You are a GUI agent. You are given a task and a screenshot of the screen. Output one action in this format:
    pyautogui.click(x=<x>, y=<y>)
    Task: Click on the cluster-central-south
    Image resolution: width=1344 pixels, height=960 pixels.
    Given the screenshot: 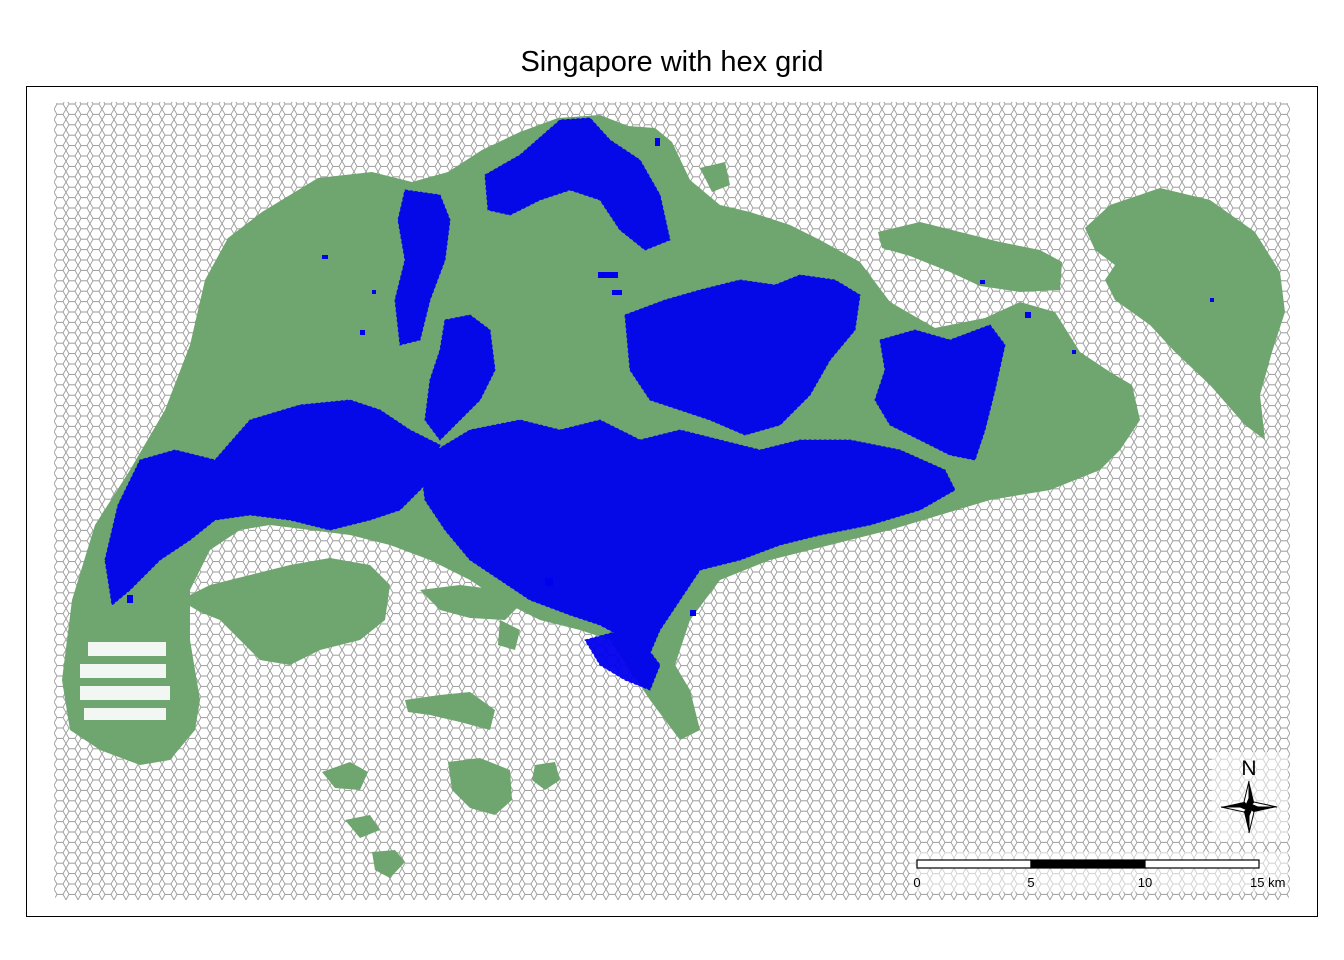 What is the action you would take?
    pyautogui.click(x=687, y=543)
    